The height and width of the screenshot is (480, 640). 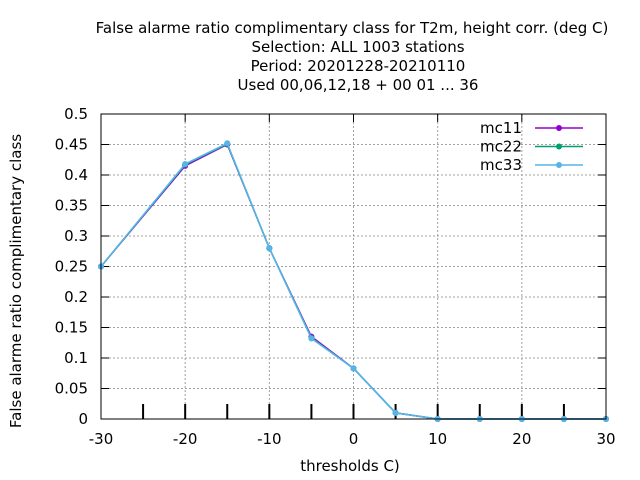 I want to click on y-tick-label: 0.45, so click(x=71, y=145).